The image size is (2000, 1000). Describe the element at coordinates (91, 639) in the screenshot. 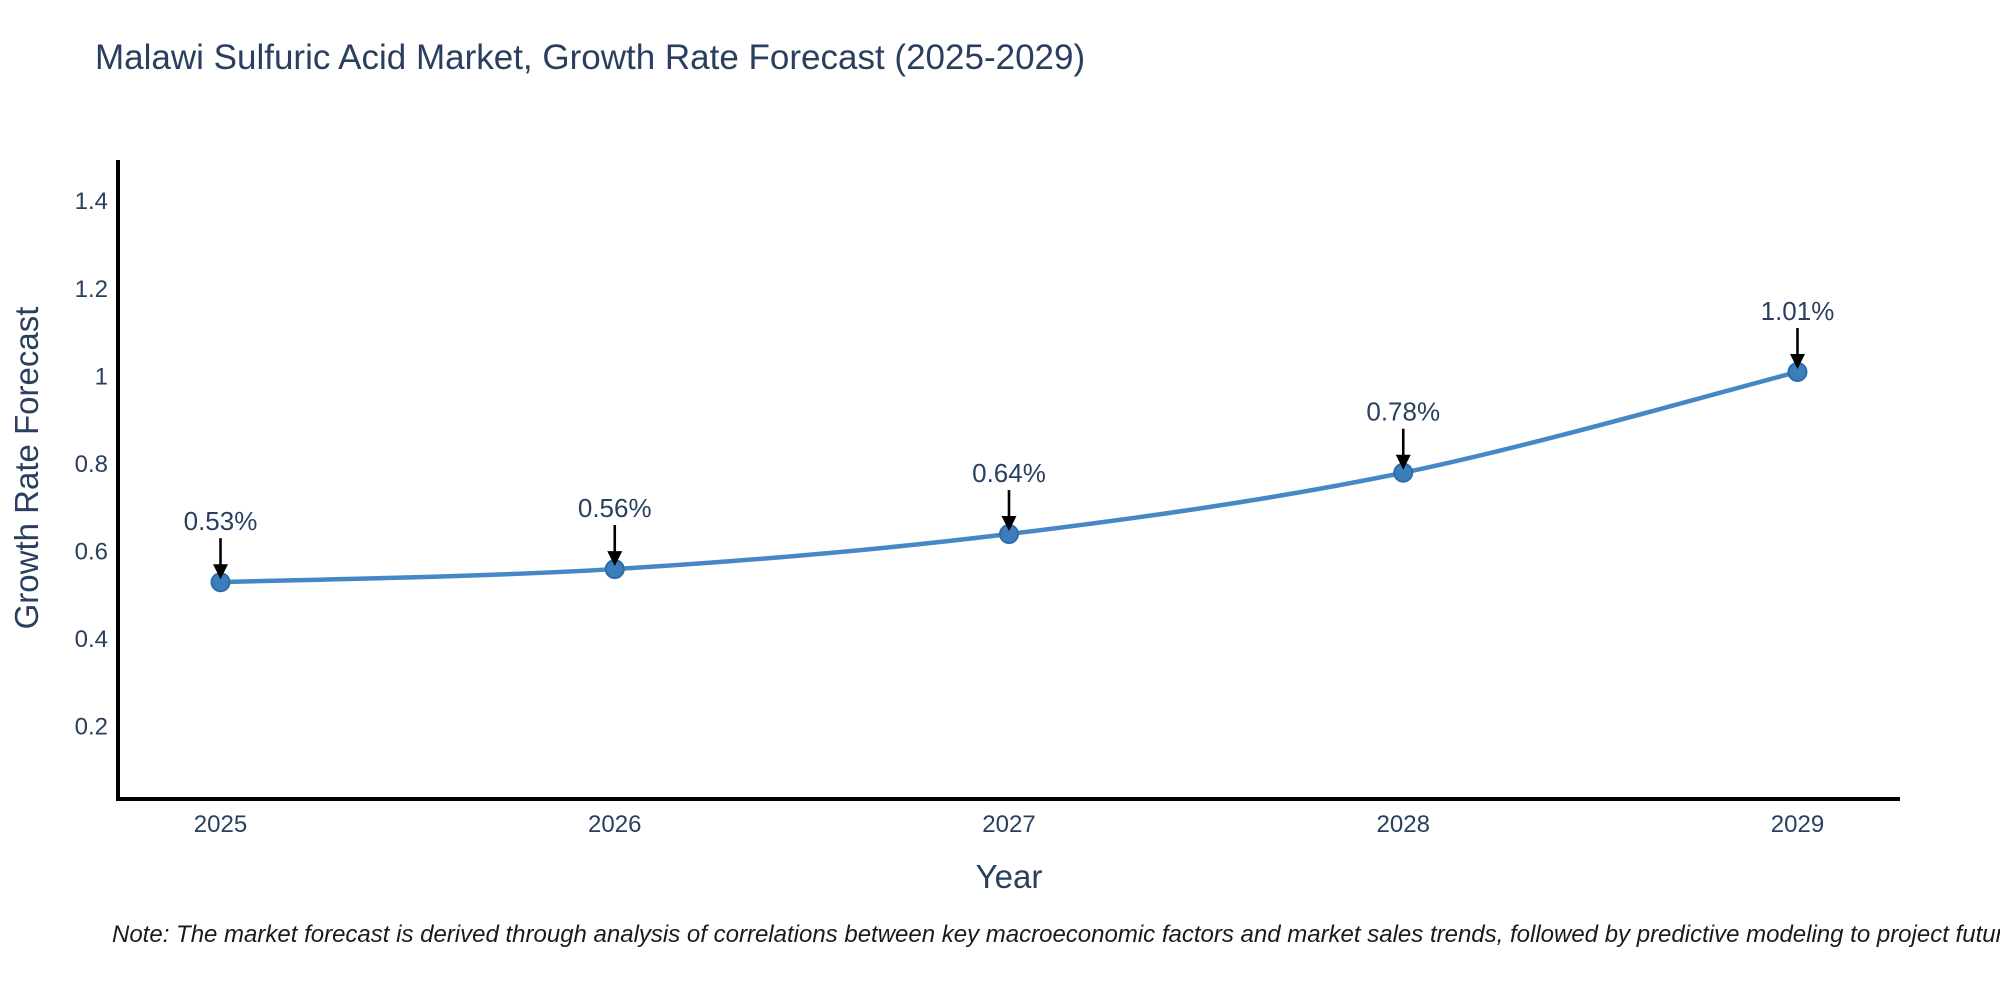

I see `y-tick-label: 0.4` at that location.